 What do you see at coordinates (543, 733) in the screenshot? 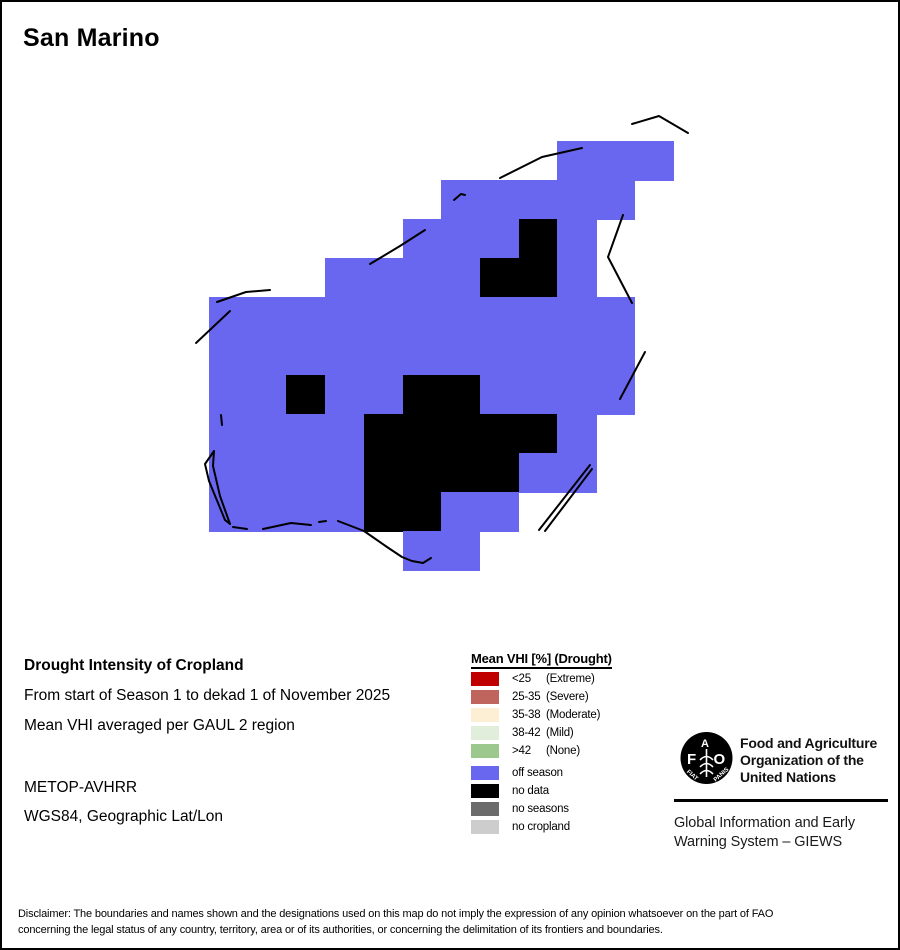
I see `legend-label: 38-42 (Mild)` at bounding box center [543, 733].